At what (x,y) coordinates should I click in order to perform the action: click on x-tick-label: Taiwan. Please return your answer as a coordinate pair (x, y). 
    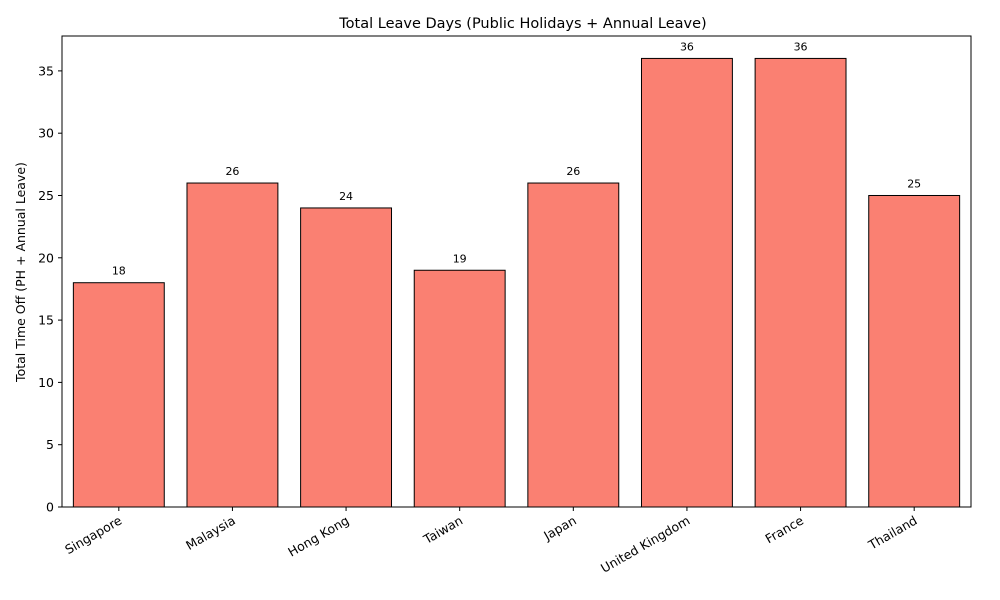
    Looking at the image, I should click on (442, 530).